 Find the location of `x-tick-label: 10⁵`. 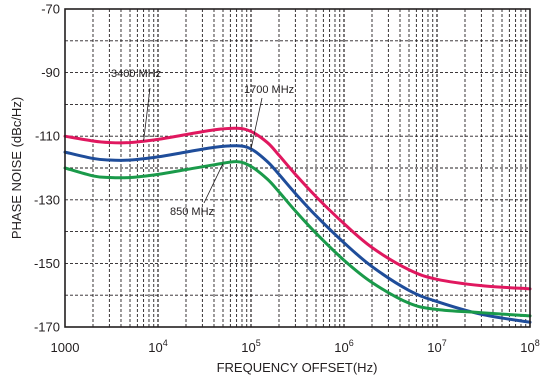

x-tick-label: 10⁵ is located at coordinates (250, 346).